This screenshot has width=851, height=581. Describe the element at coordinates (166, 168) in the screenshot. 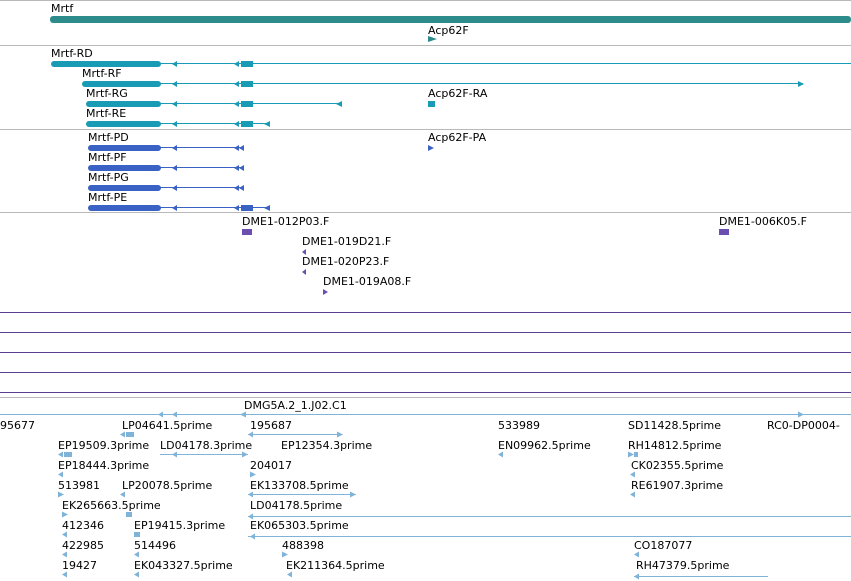

I see `transcript-mrtf-pf` at that location.